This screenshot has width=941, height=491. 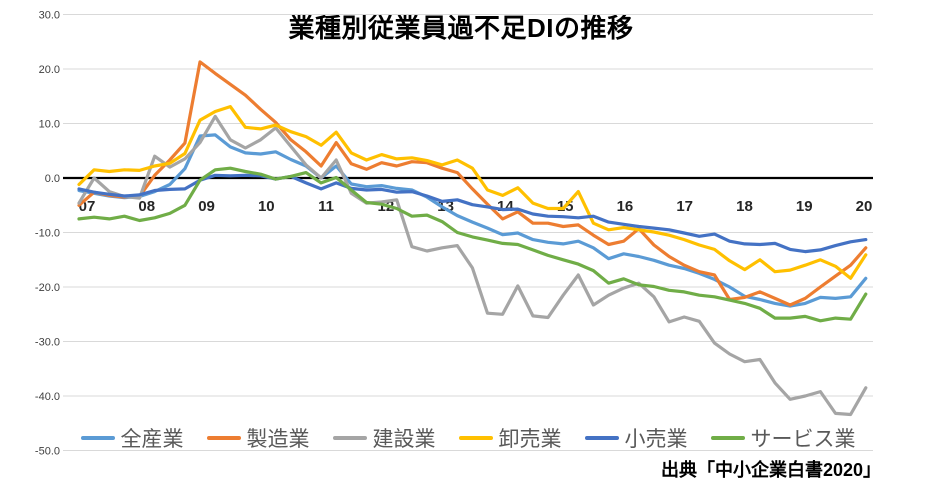 I want to click on source-citation: 出典「中小企業白書2020」, so click(x=770, y=470).